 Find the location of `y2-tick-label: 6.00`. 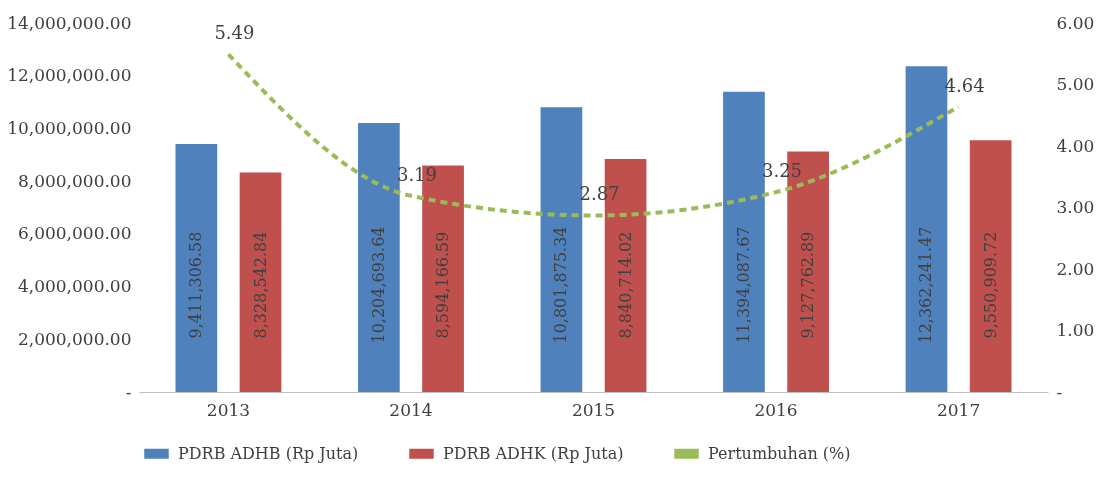

y2-tick-label: 6.00 is located at coordinates (1075, 22).